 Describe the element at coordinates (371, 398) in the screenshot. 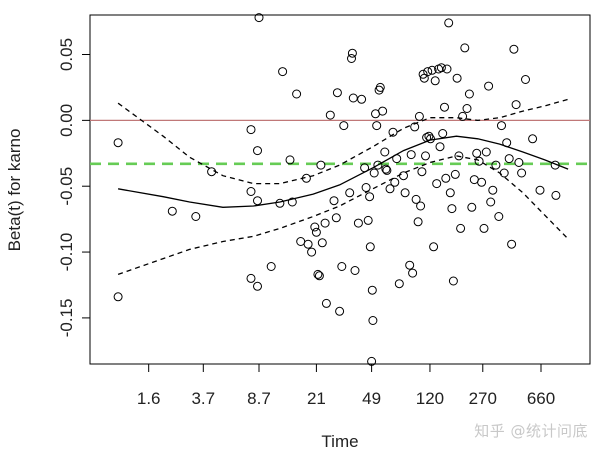

I see `x-tick-label: 49` at that location.